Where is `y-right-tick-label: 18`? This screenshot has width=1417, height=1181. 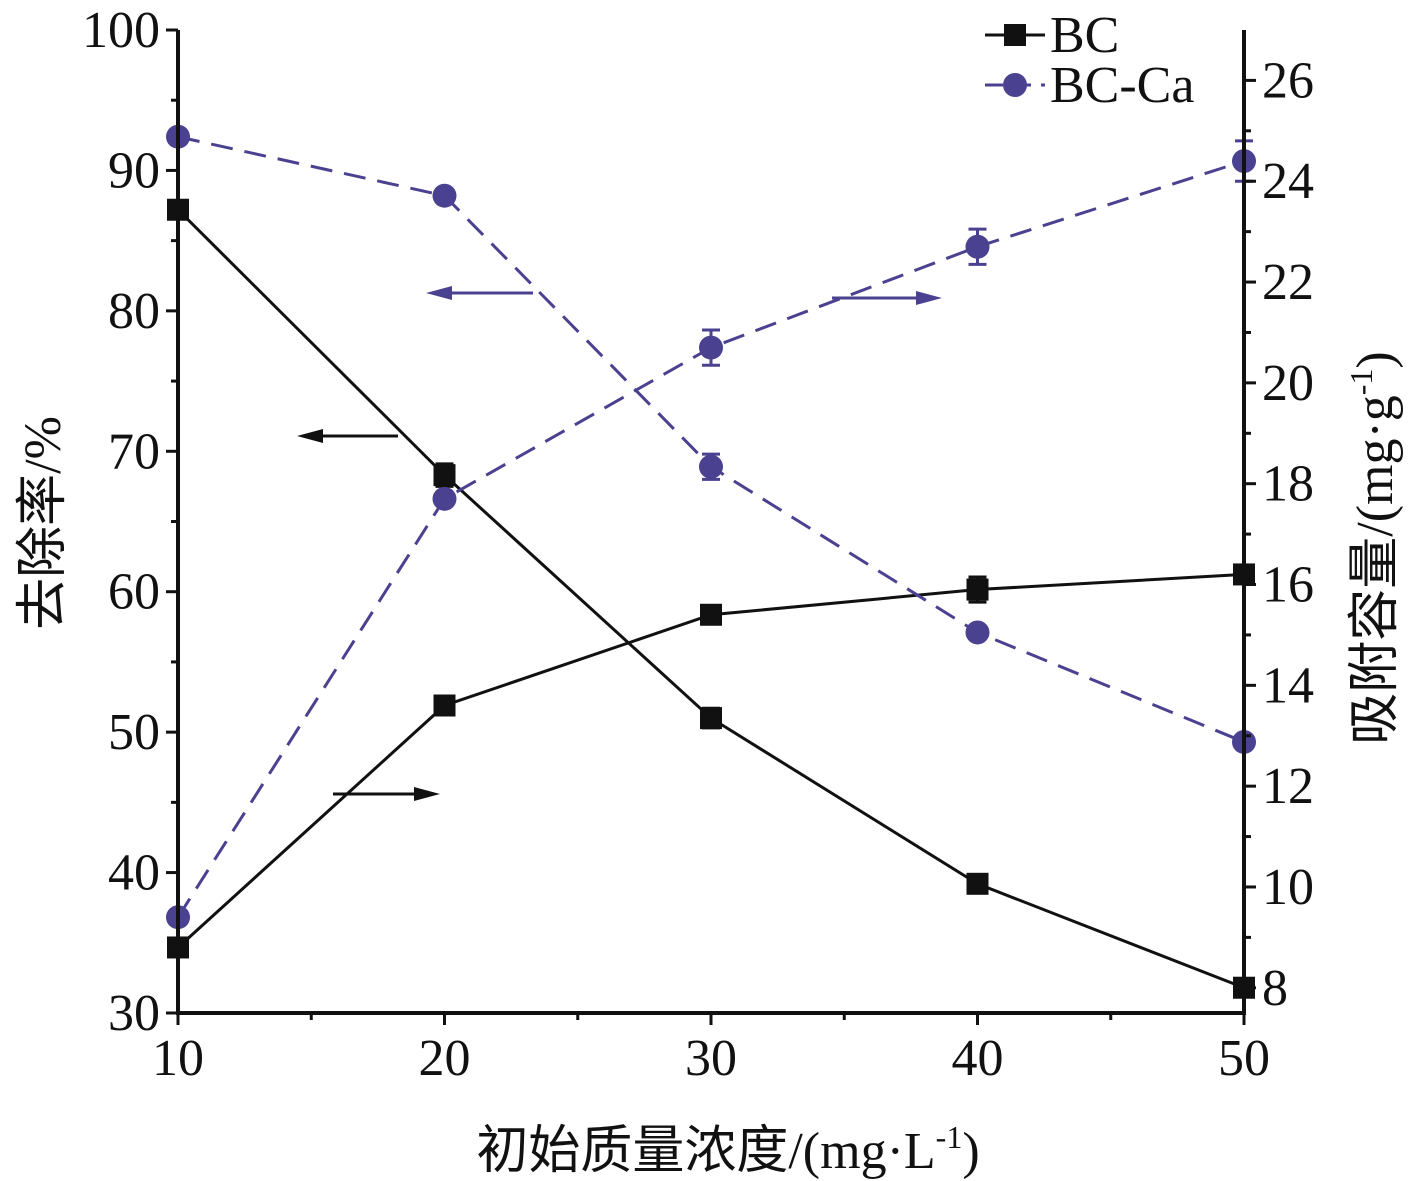 y-right-tick-label: 18 is located at coordinates (1288, 484).